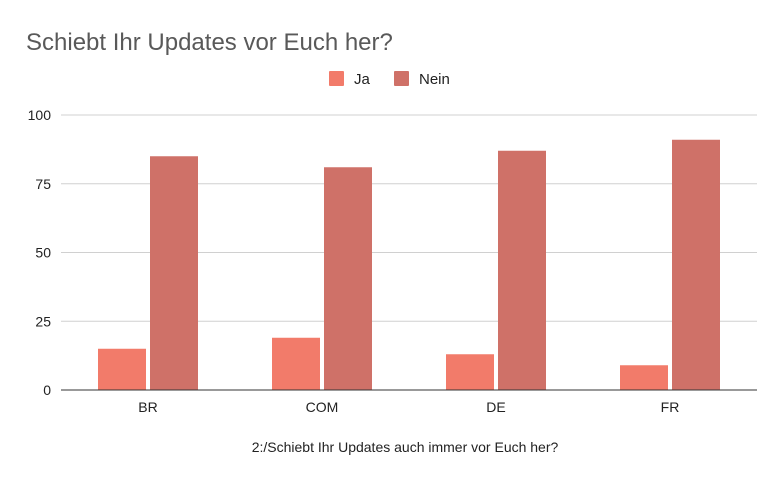 The image size is (782, 483). I want to click on bar-nein-fr, so click(696, 264).